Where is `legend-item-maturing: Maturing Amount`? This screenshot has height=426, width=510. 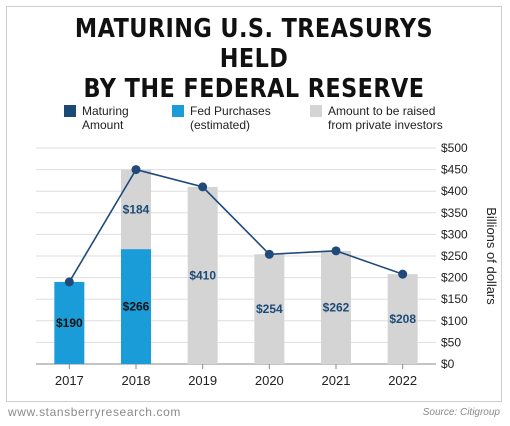
legend-item-maturing: Maturing Amount is located at coordinates (143, 118).